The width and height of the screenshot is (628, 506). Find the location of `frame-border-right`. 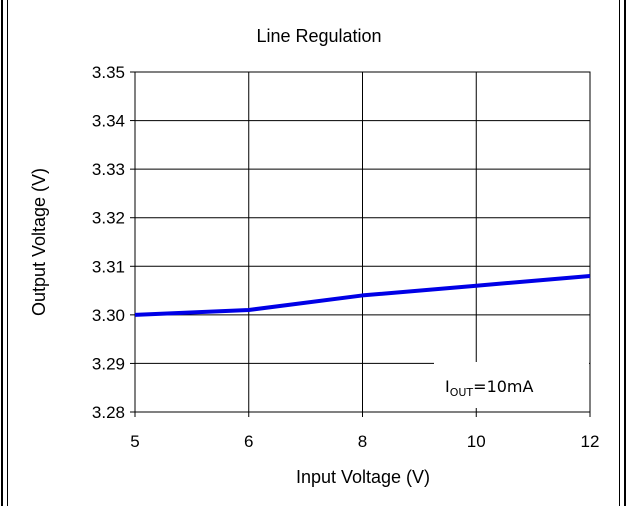

frame-border-right is located at coordinates (625, 253).